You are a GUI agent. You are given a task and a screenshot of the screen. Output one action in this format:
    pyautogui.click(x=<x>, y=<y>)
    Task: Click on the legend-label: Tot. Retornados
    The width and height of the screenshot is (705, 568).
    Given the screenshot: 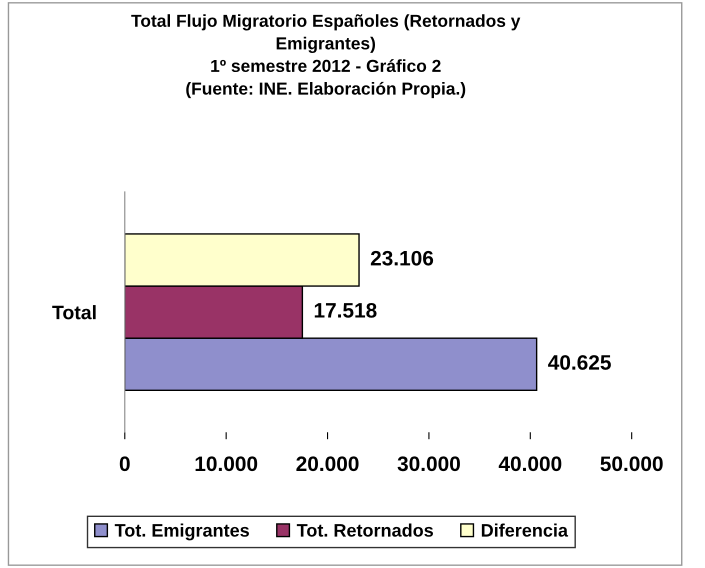 What is the action you would take?
    pyautogui.click(x=364, y=530)
    